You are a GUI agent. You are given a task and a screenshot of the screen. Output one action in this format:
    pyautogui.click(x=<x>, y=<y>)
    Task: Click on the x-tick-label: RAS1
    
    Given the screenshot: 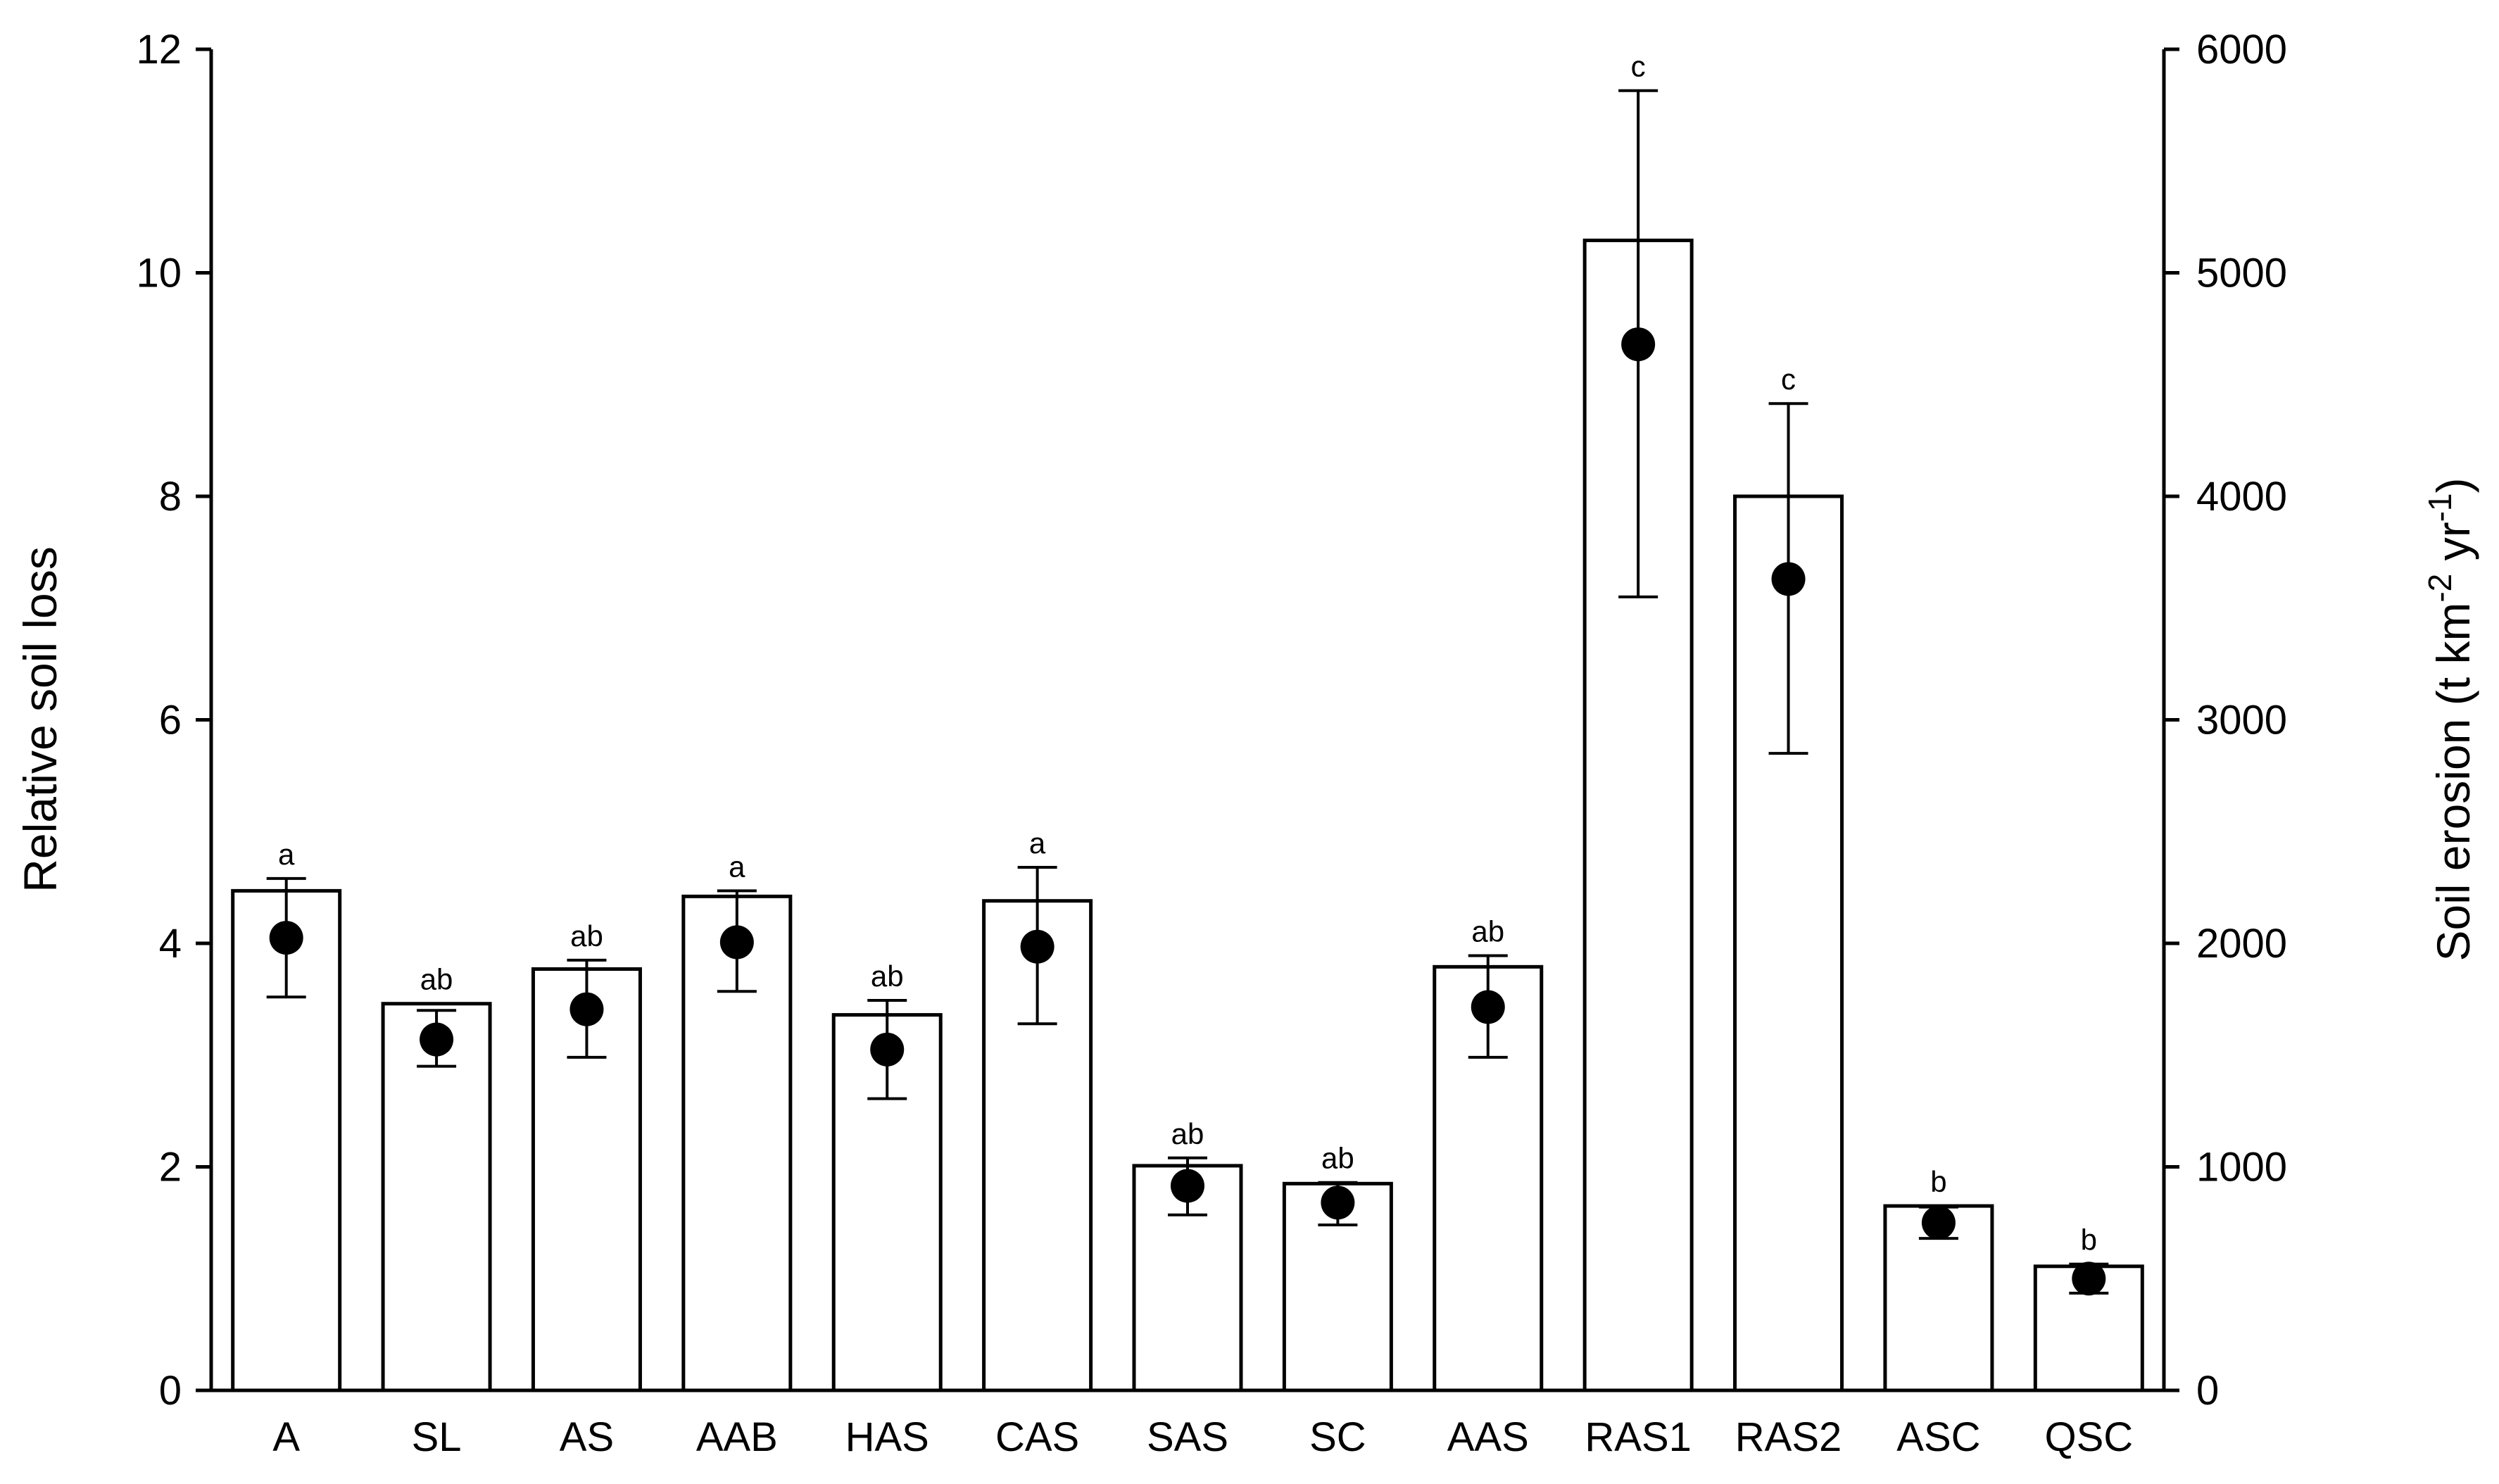 What is the action you would take?
    pyautogui.click(x=1639, y=1437)
    